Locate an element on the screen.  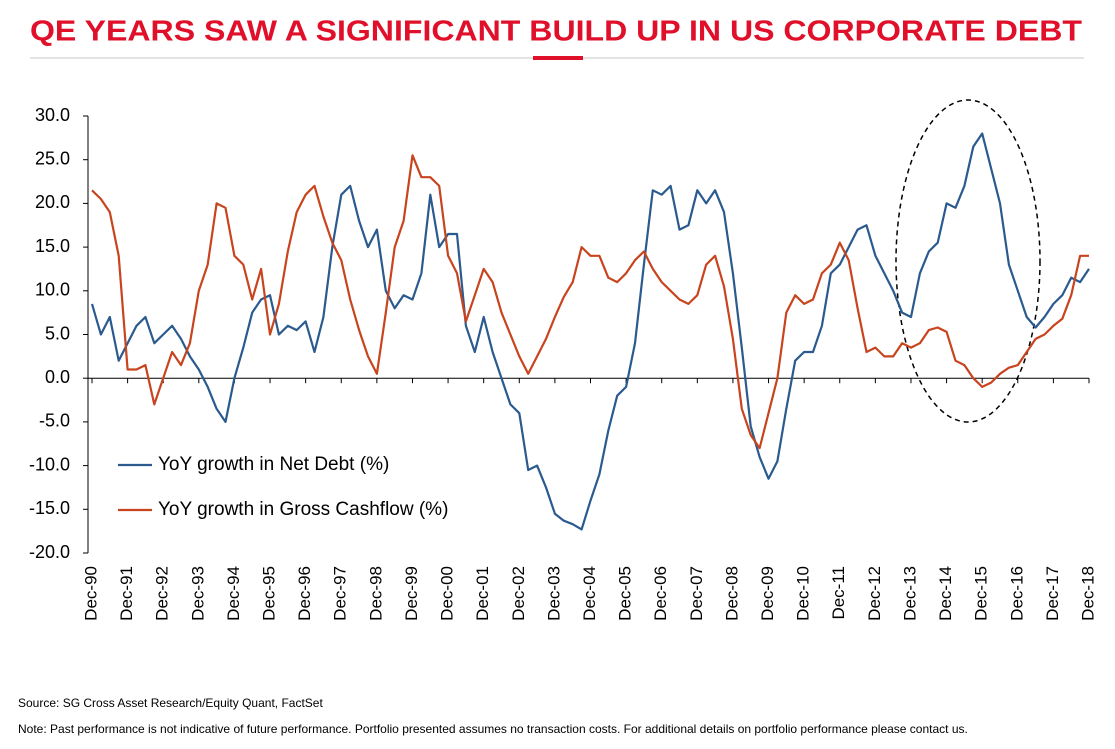
x-tick-label: Dec-06 is located at coordinates (660, 593).